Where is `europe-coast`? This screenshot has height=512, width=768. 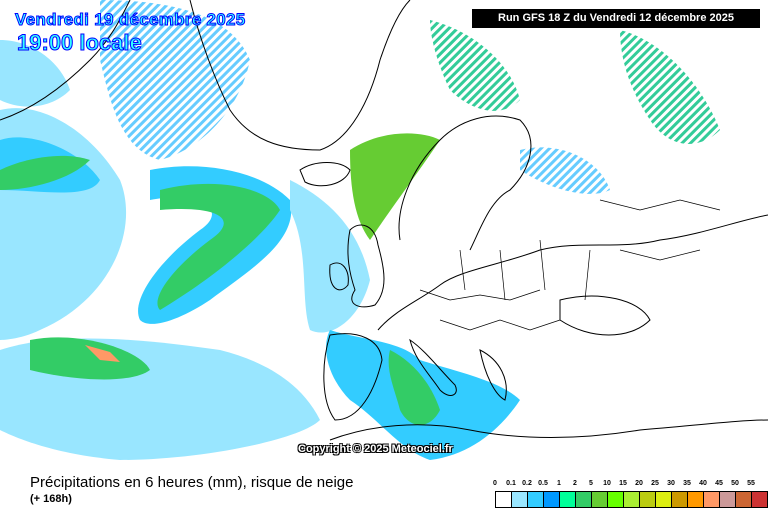 europe-coast is located at coordinates (572, 272).